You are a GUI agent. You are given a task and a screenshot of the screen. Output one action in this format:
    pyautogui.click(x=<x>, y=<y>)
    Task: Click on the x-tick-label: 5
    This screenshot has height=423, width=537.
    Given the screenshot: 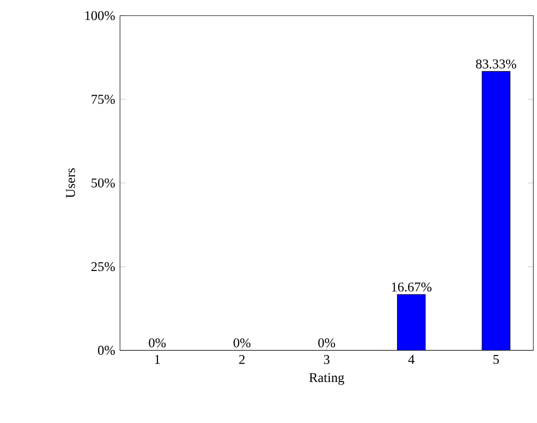 What is the action you would take?
    pyautogui.click(x=496, y=359)
    